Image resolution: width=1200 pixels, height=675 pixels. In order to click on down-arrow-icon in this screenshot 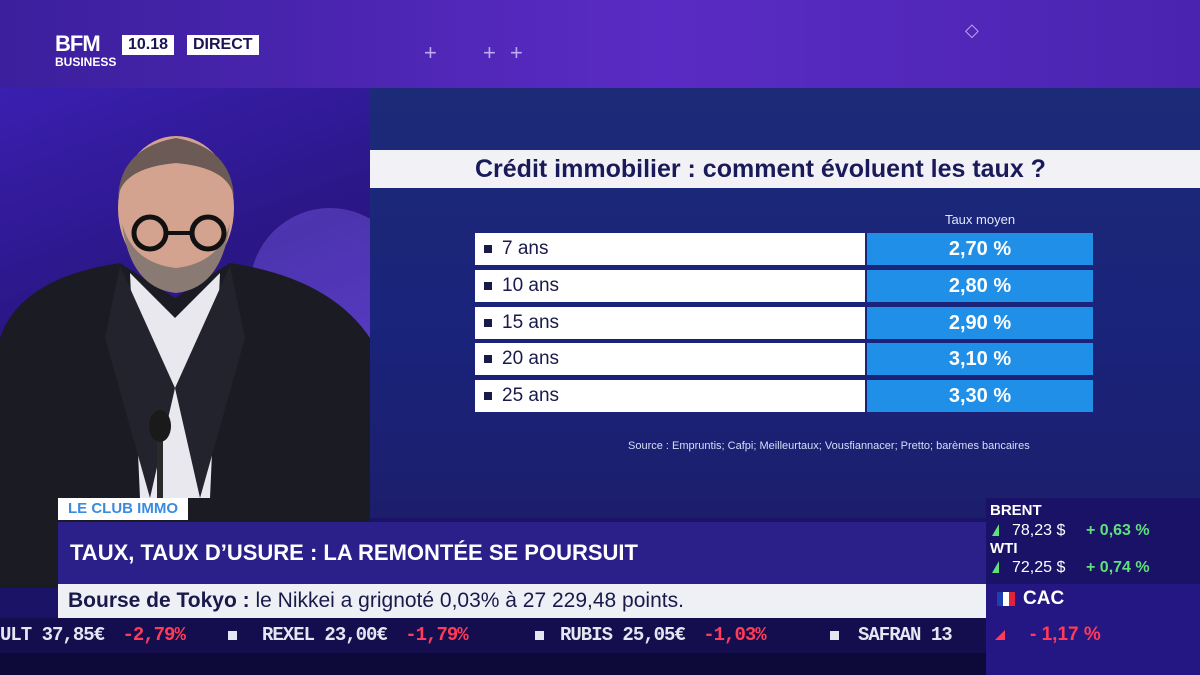, I will do `click(1000, 635)`.